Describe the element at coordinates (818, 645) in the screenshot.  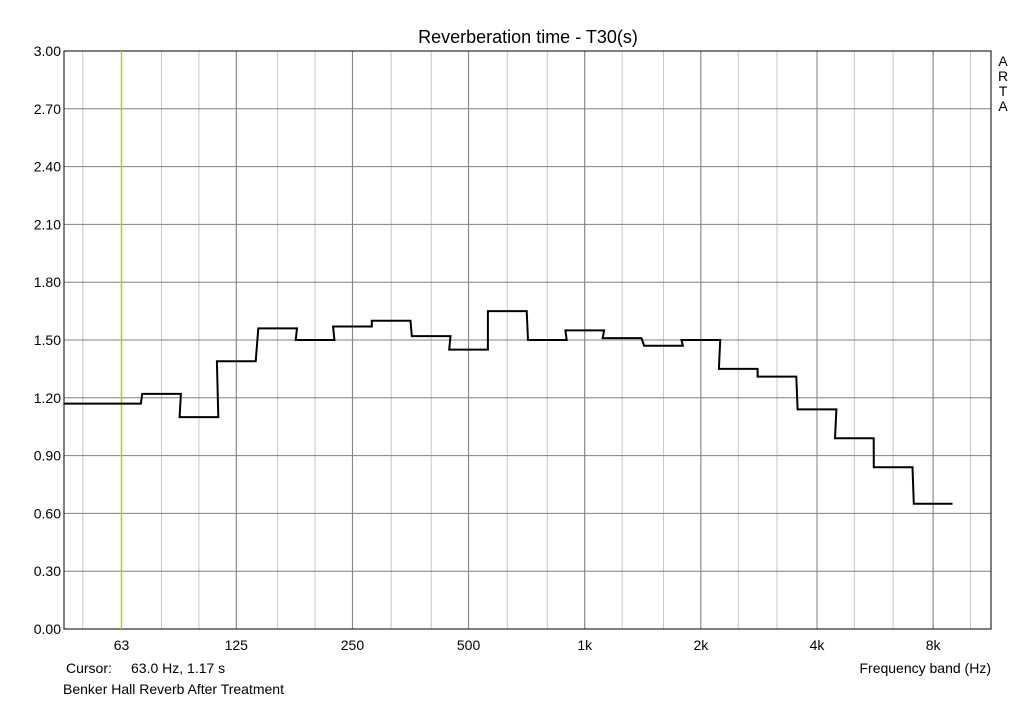
I see `x-tick-label: 4k` at that location.